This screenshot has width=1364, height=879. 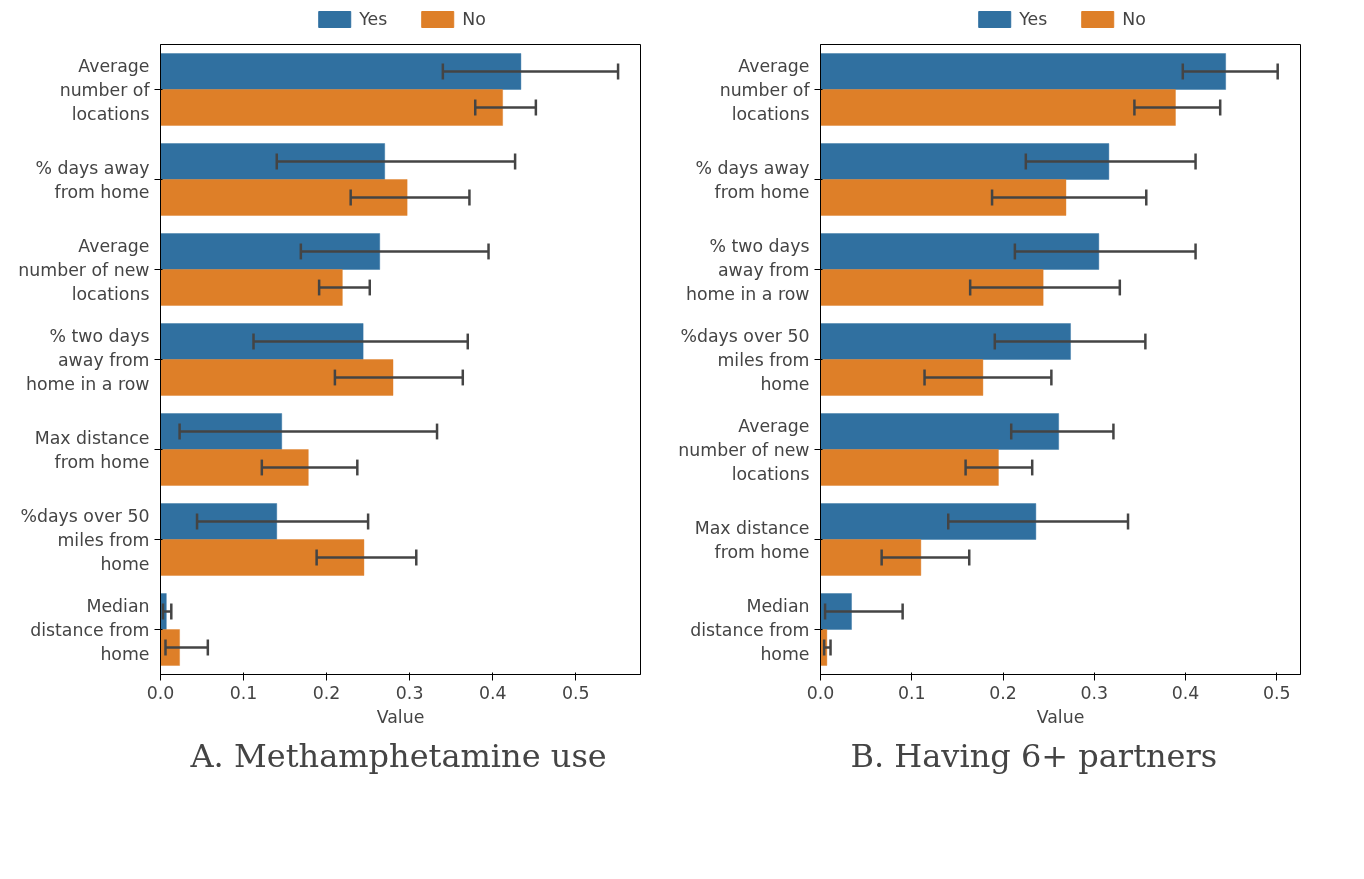 What do you see at coordinates (1034, 755) in the screenshot?
I see `text: B. Having 6+ partners` at bounding box center [1034, 755].